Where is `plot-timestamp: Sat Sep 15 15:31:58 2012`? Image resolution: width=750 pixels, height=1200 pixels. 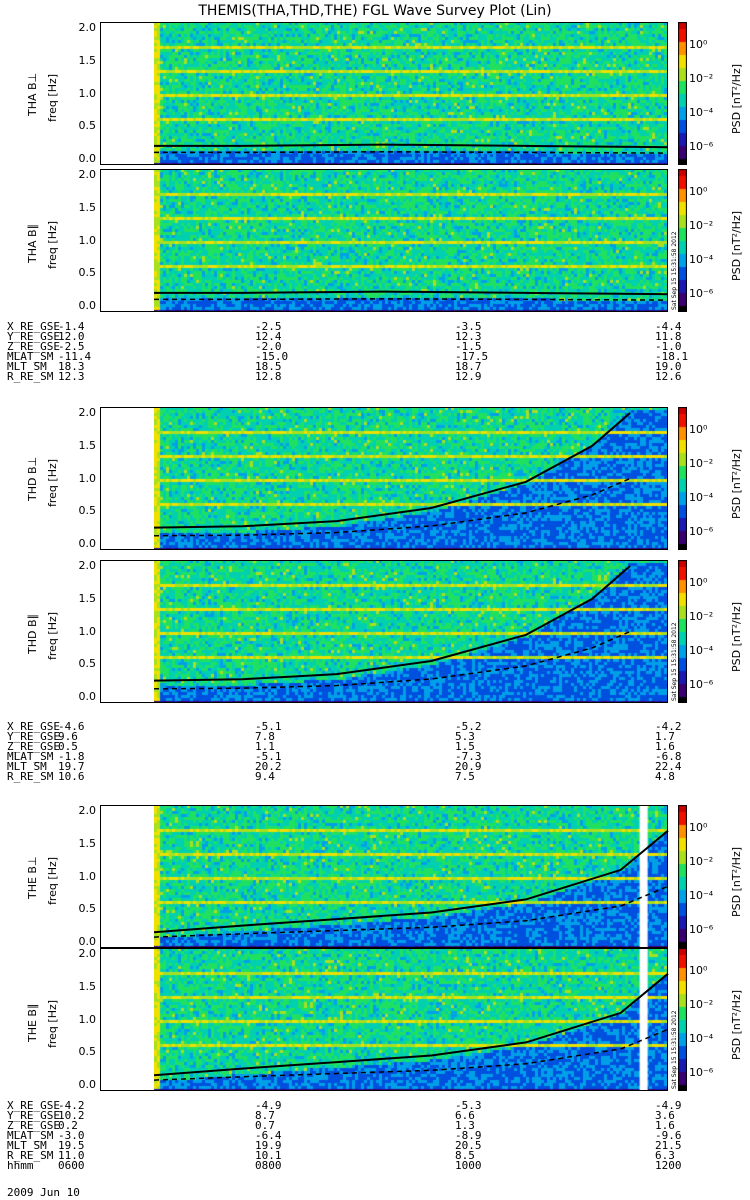 plot-timestamp: Sat Sep 15 15:31:58 2012 is located at coordinates (674, 661).